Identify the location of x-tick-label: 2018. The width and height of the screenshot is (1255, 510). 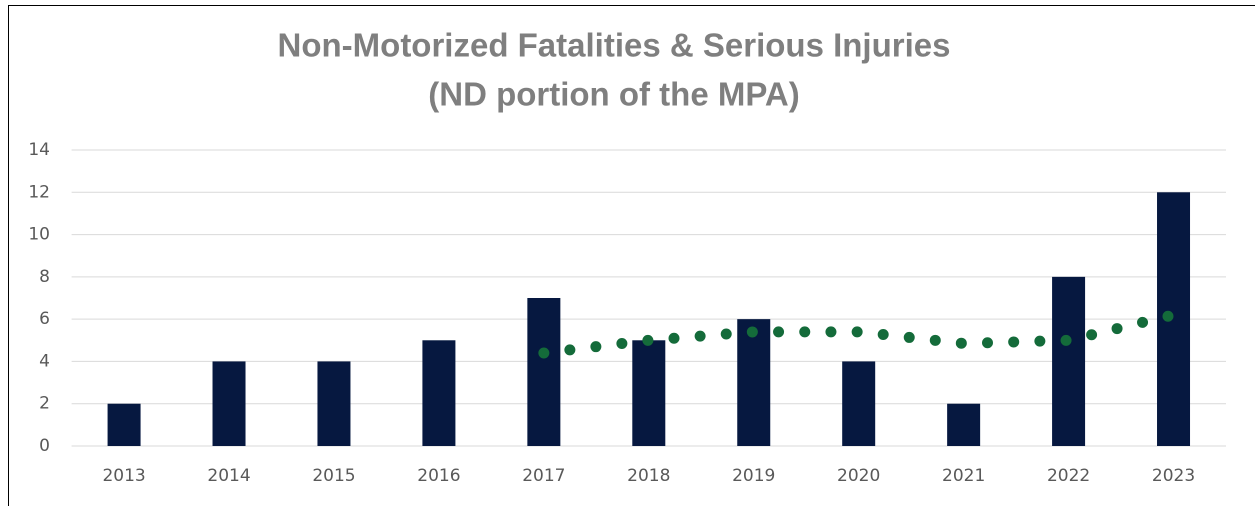
(648, 476).